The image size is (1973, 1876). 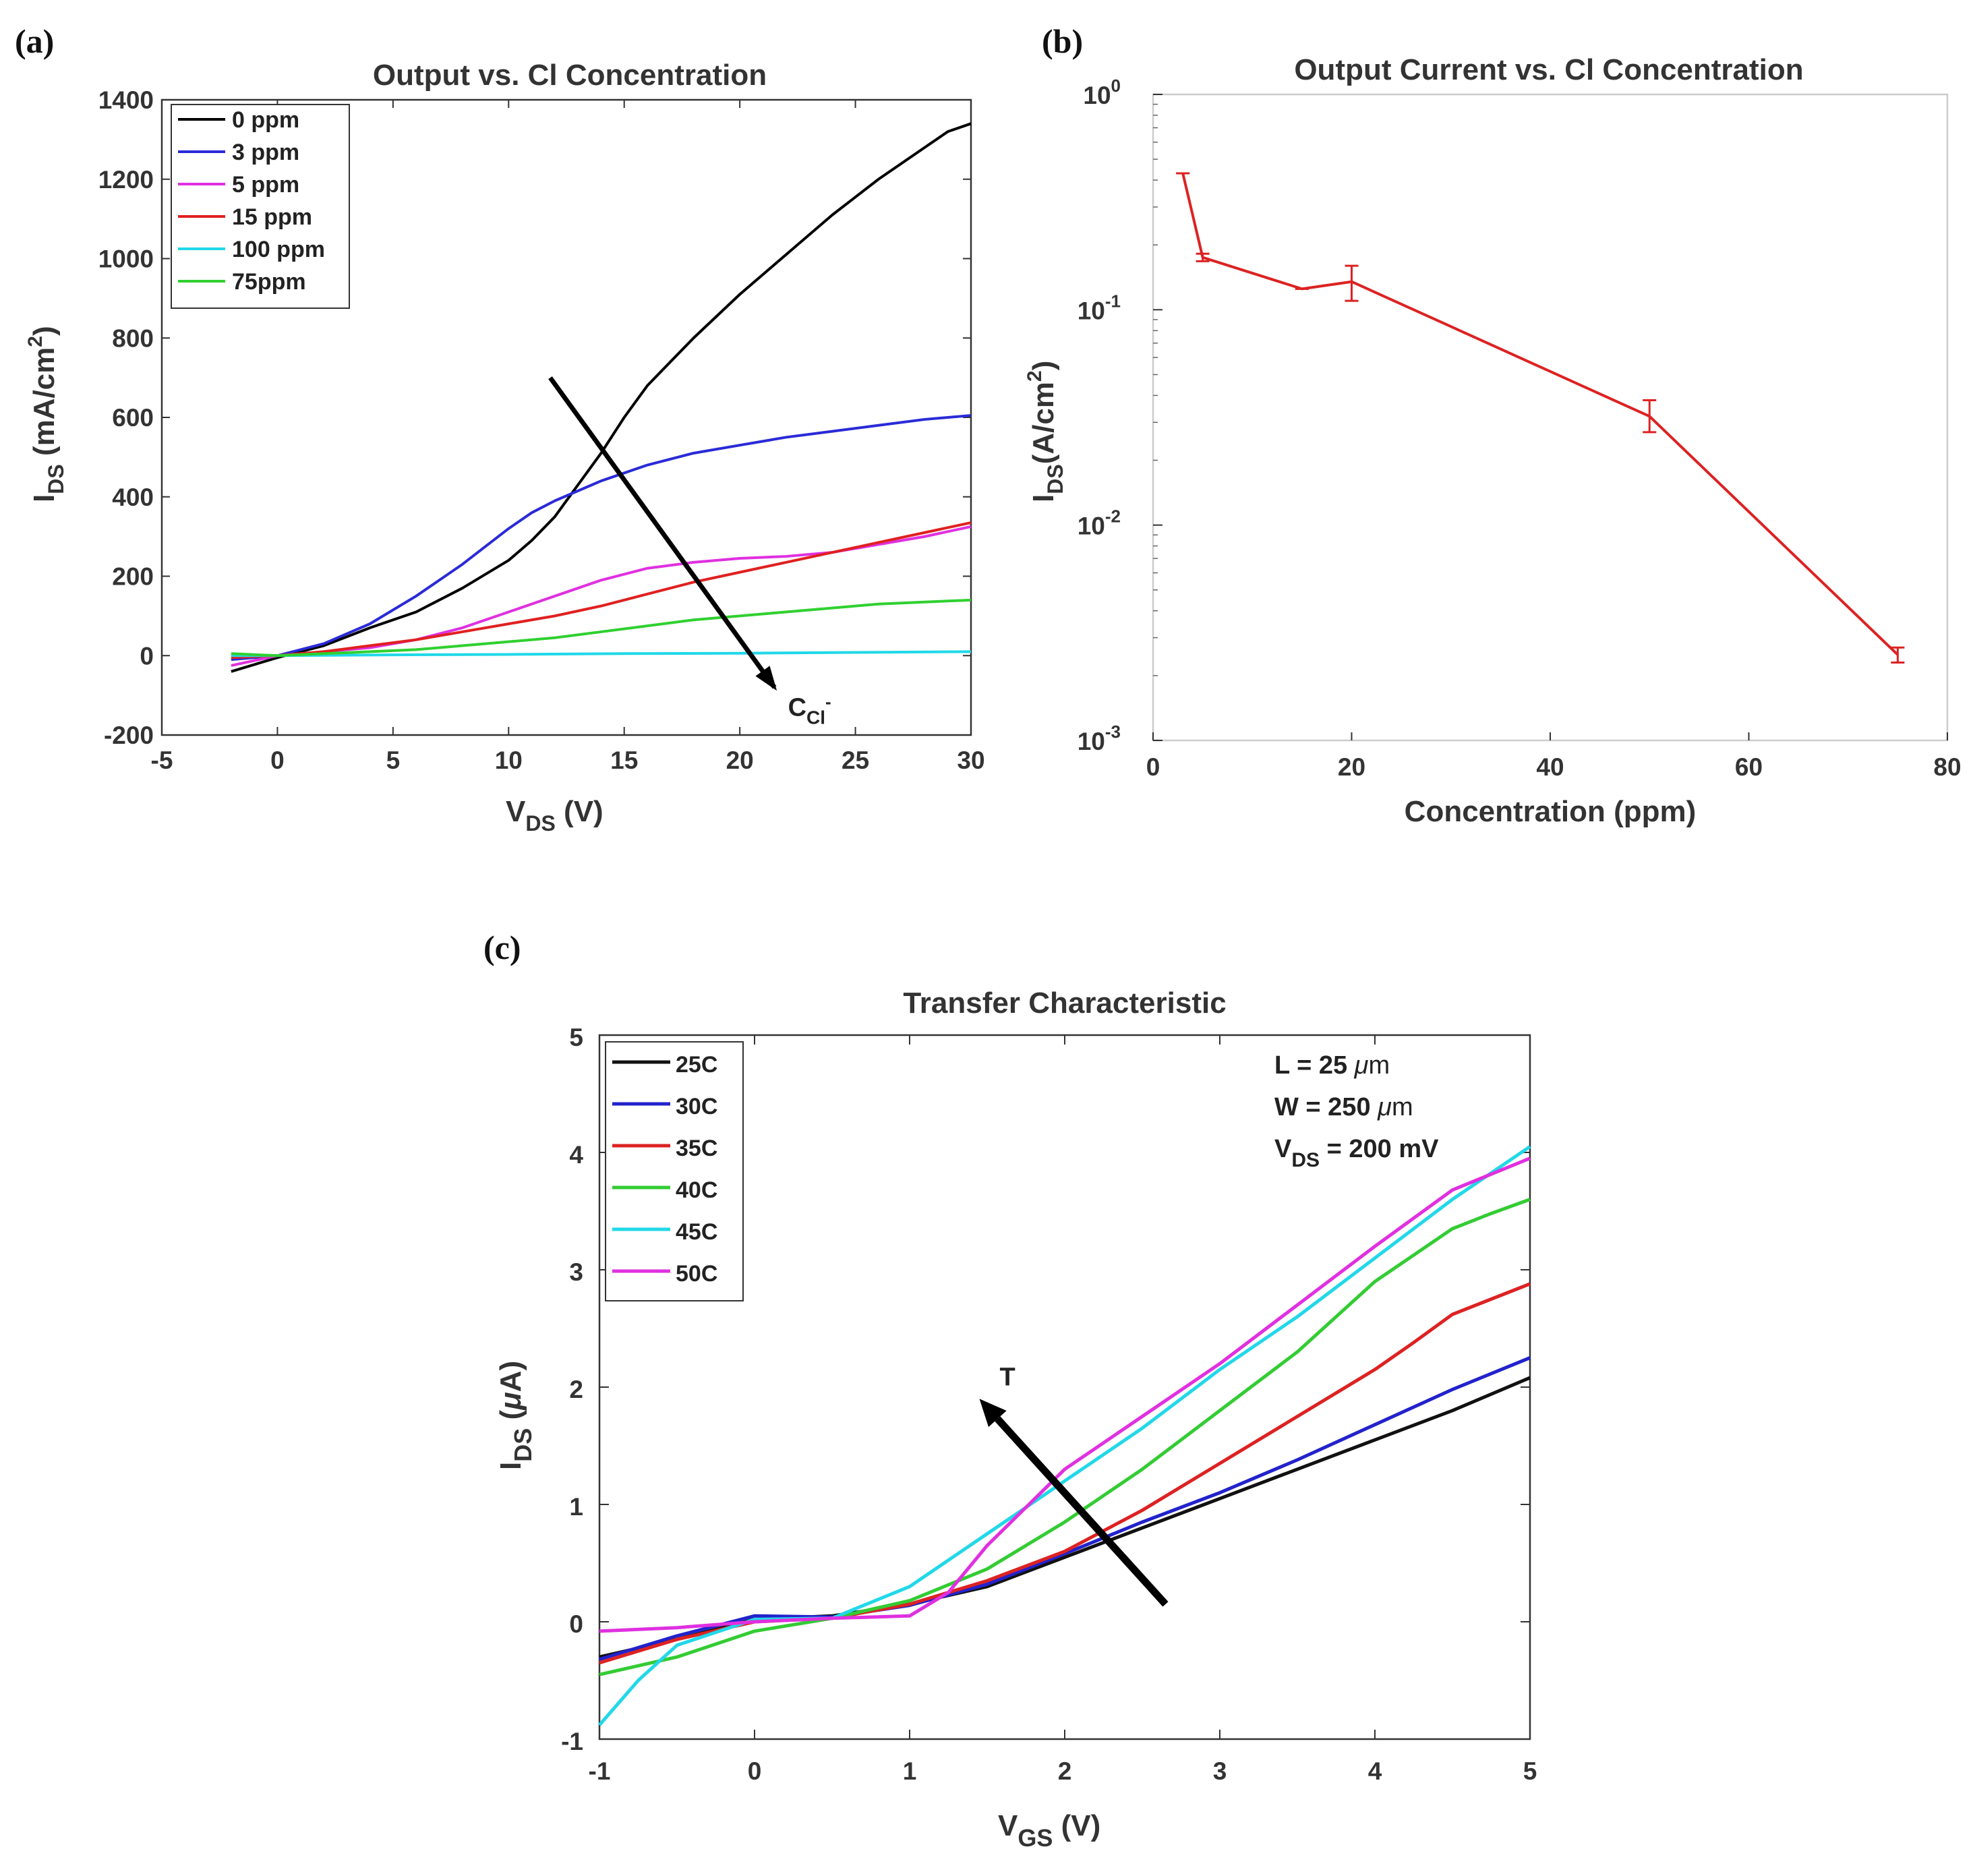 What do you see at coordinates (696, 1274) in the screenshot?
I see `panel-c-legend-label: 50C` at bounding box center [696, 1274].